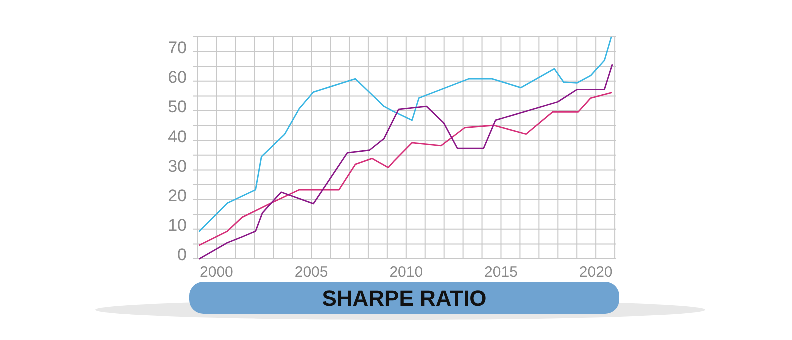 The image size is (792, 340). Describe the element at coordinates (177, 226) in the screenshot. I see `y-tick-label: 10` at that location.